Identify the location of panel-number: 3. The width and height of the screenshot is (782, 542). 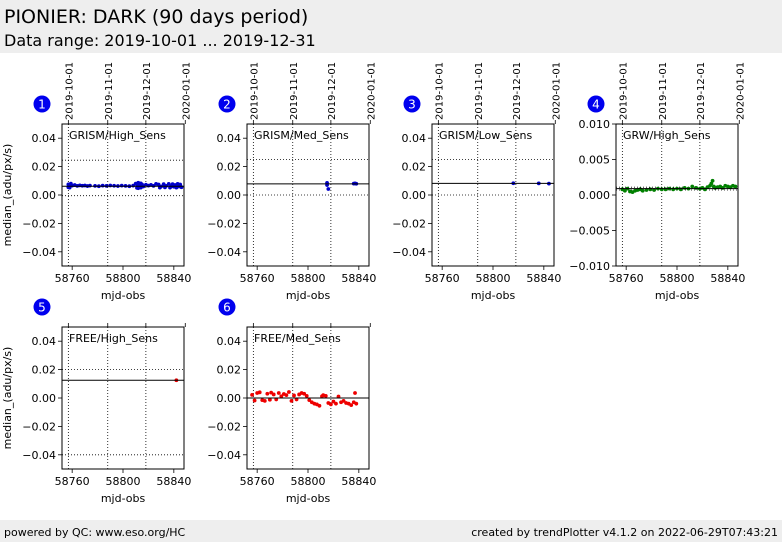
(412, 105).